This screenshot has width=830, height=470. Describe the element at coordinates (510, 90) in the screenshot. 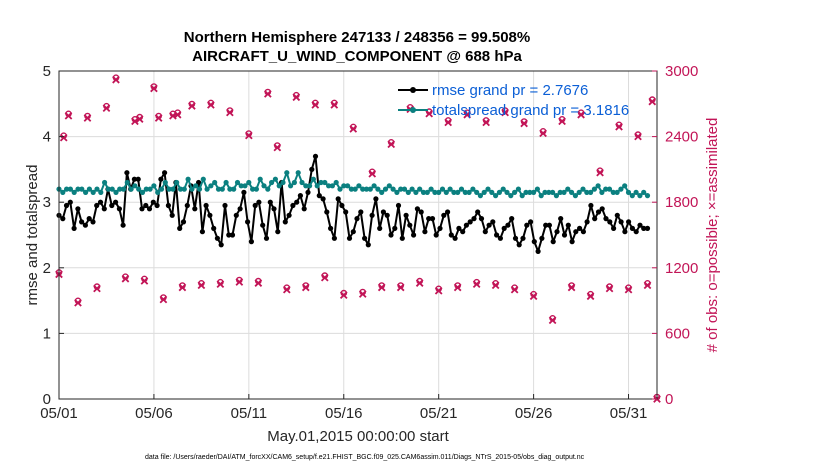

I see `legend-rmse-label: rmse grand pr = 2.7676` at that location.